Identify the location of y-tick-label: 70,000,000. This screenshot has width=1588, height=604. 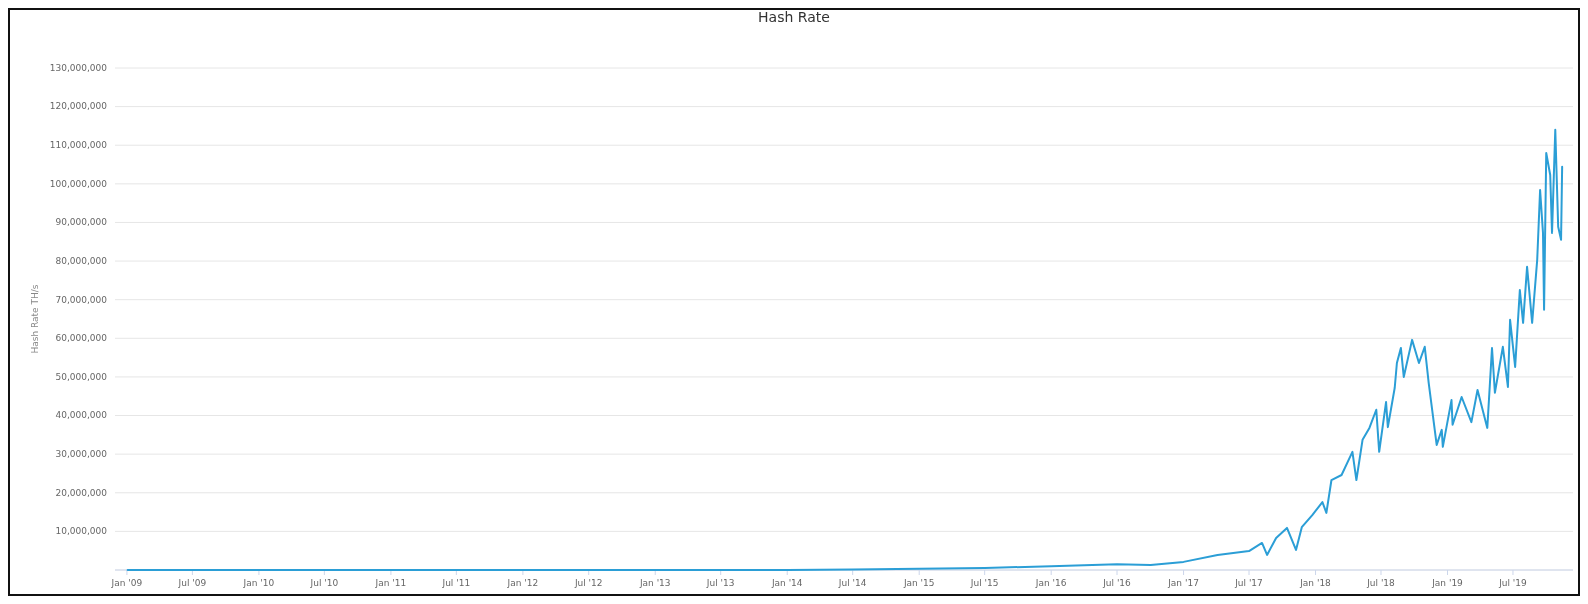
(81, 299).